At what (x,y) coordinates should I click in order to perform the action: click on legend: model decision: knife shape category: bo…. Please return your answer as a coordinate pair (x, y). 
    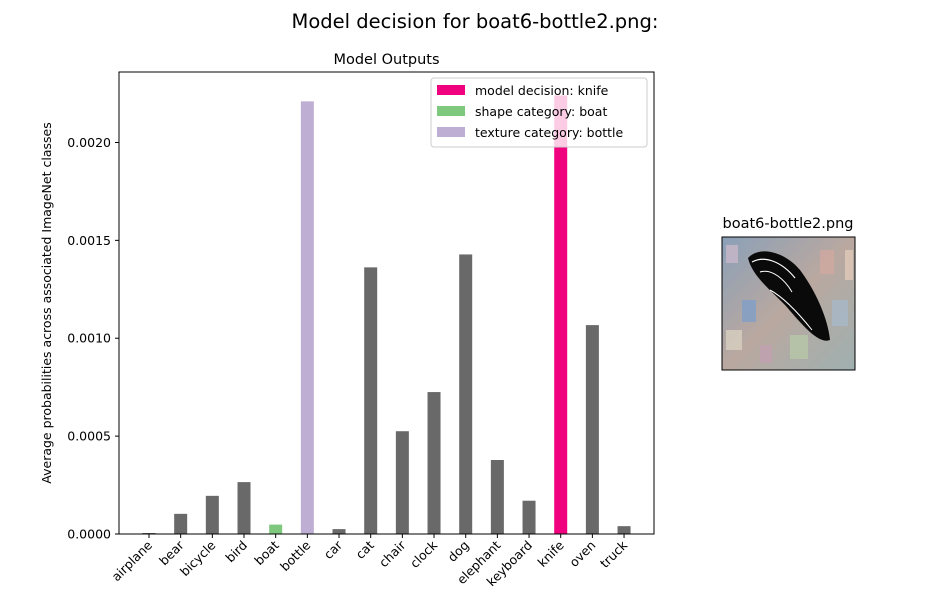
    Looking at the image, I should click on (539, 112).